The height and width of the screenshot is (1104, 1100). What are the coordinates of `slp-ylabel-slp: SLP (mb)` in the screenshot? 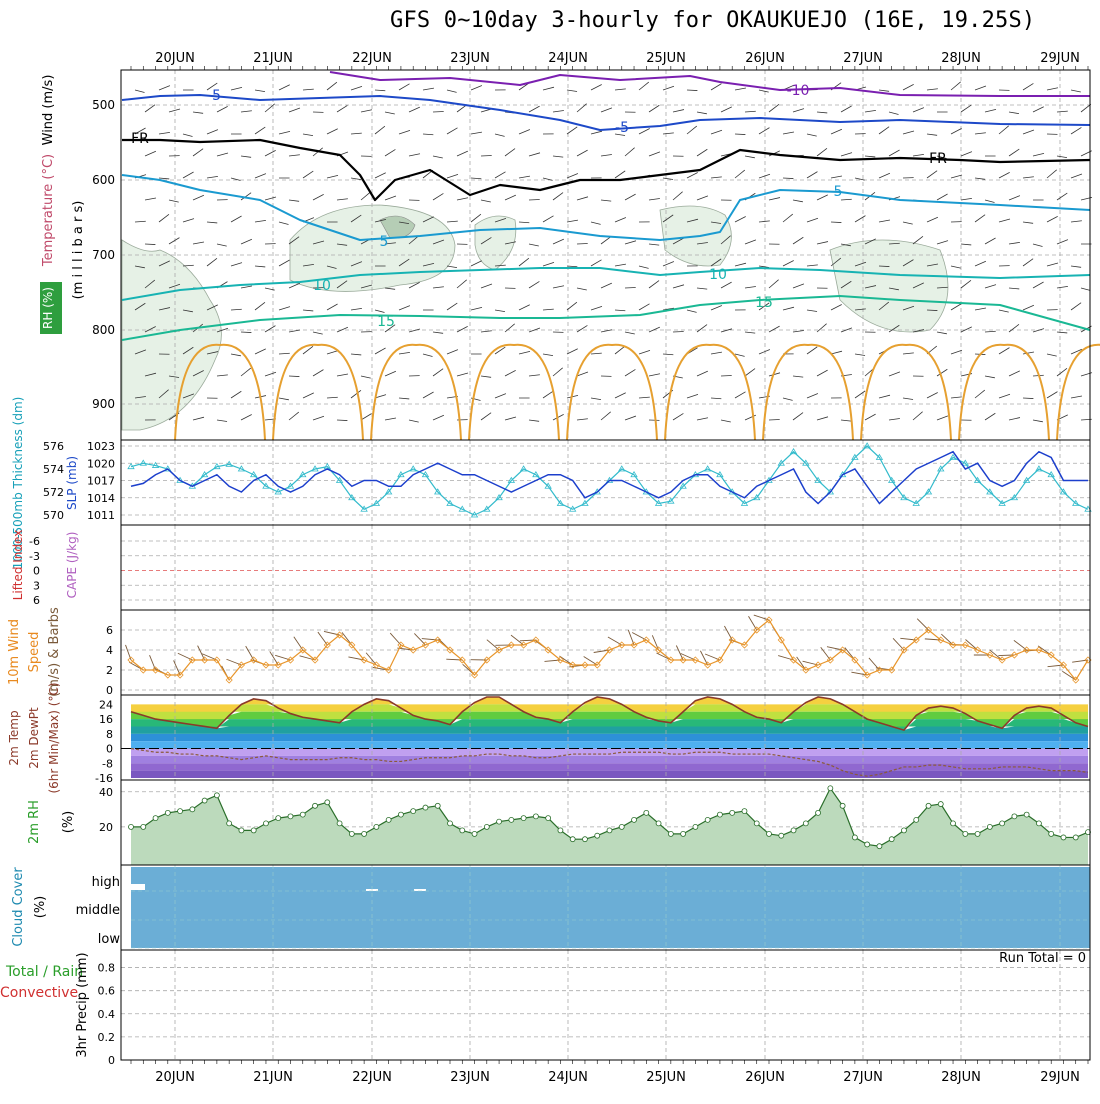 It's located at (72, 483).